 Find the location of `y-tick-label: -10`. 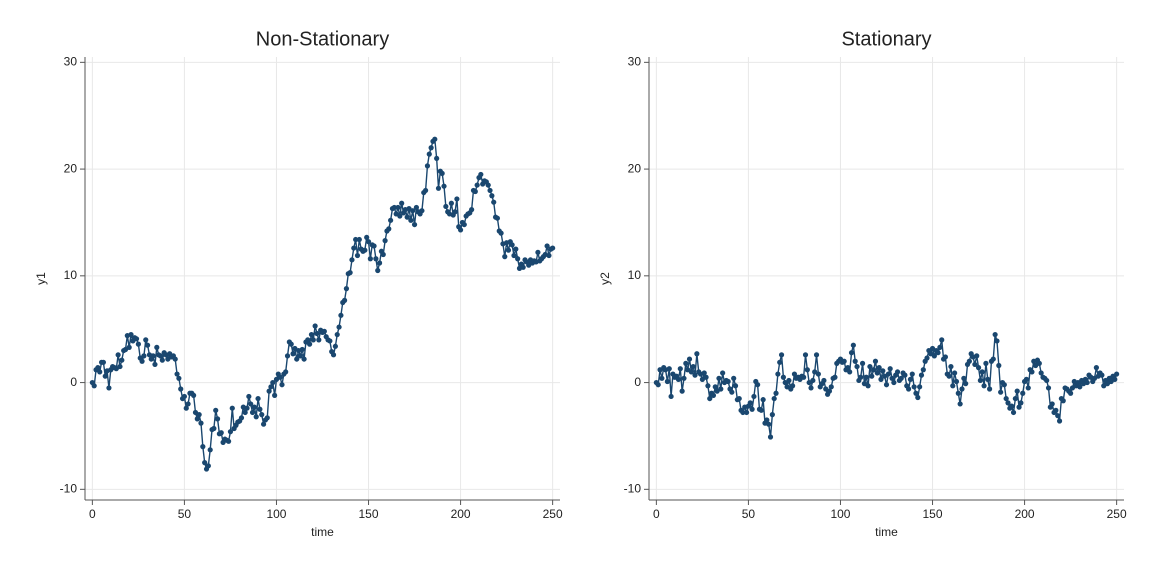

y-tick-label: -10 is located at coordinates (633, 488).